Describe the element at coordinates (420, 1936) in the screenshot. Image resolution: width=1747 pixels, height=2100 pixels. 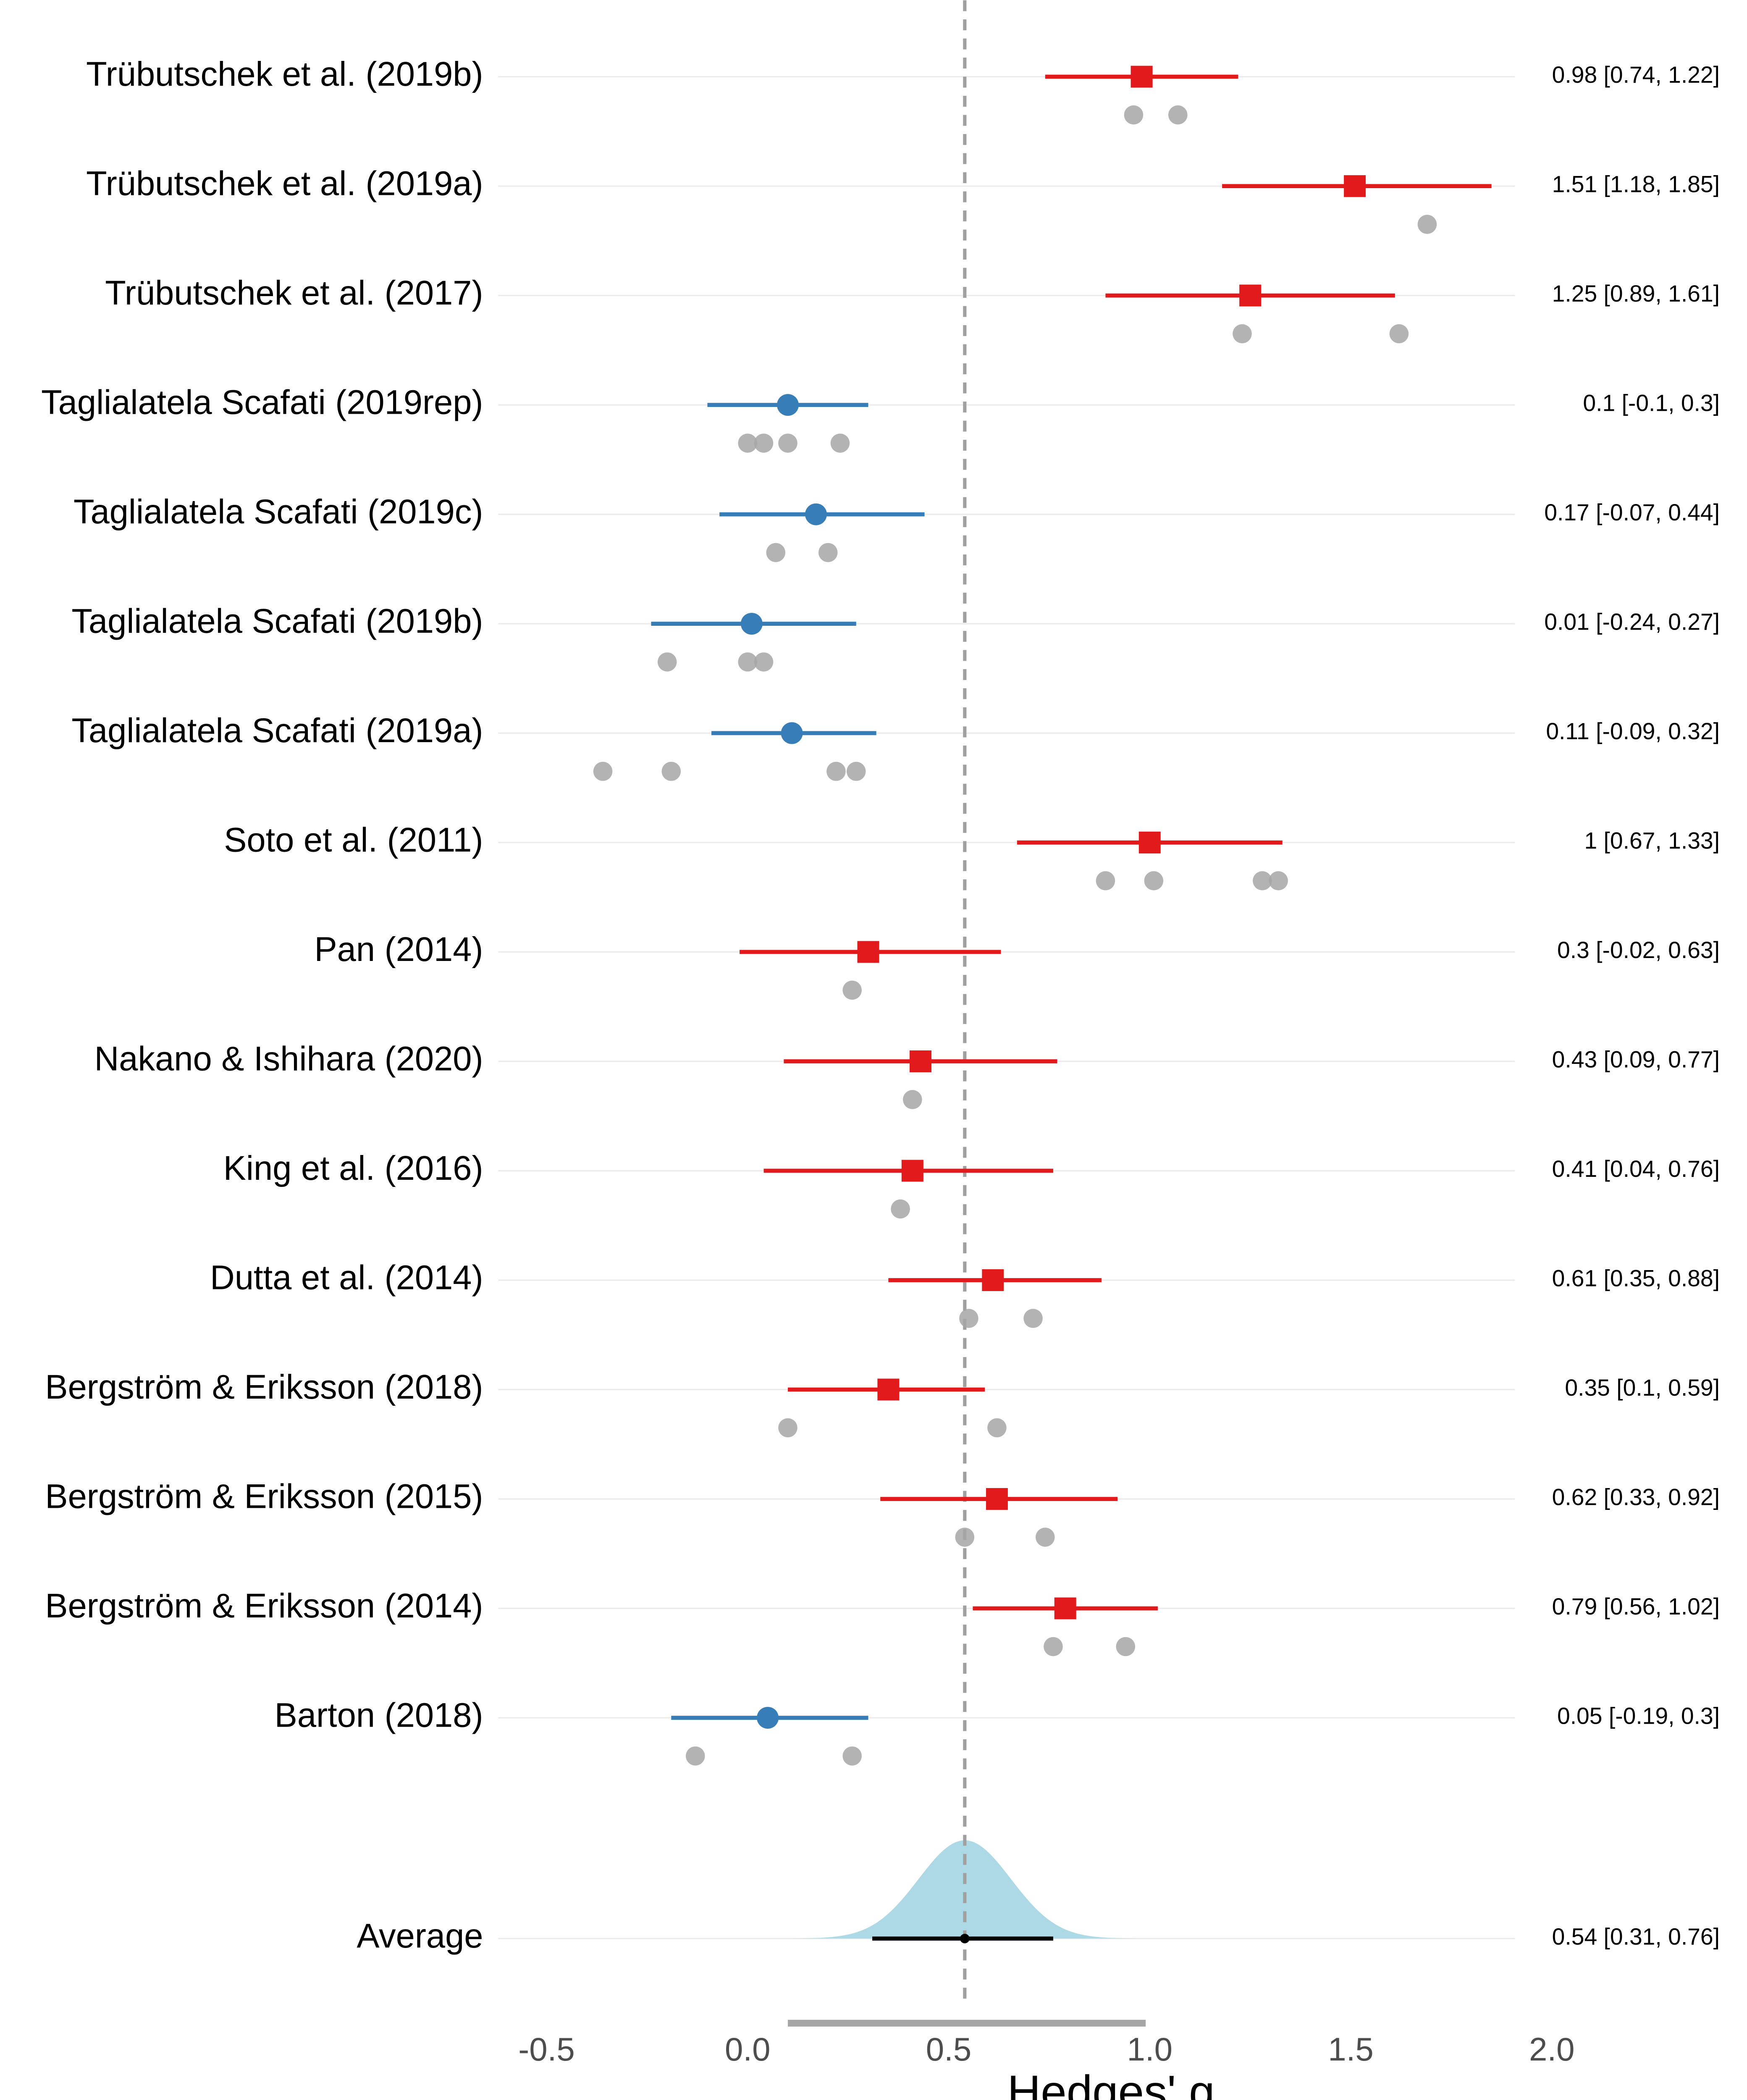
I see `study-label: Average` at that location.